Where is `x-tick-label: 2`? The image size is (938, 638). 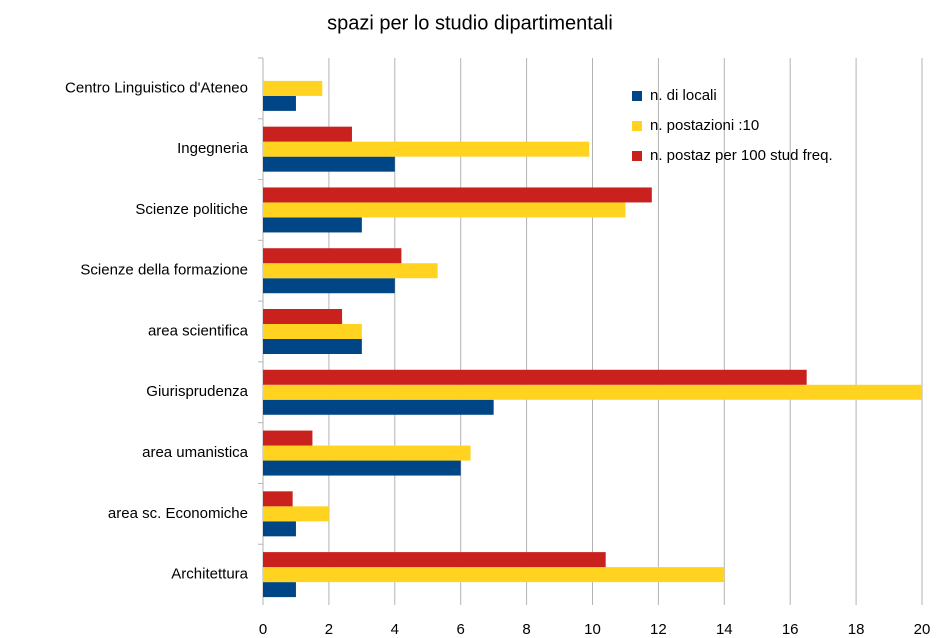
x-tick-label: 2 is located at coordinates (329, 629).